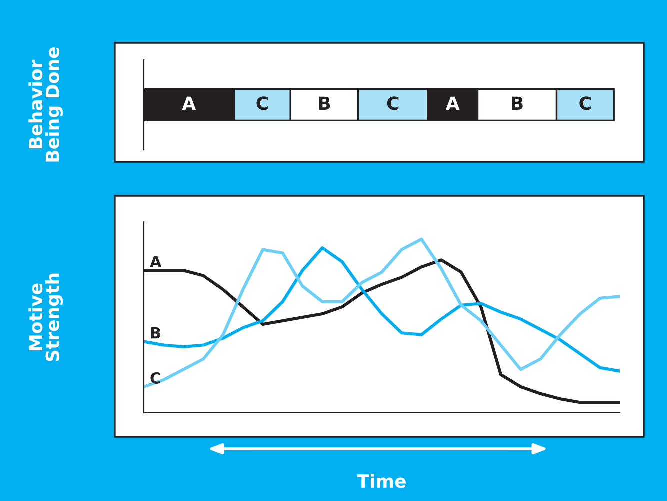 The image size is (667, 501). Describe the element at coordinates (46, 105) in the screenshot. I see `y-axis-title: Behavior Being Done` at that location.